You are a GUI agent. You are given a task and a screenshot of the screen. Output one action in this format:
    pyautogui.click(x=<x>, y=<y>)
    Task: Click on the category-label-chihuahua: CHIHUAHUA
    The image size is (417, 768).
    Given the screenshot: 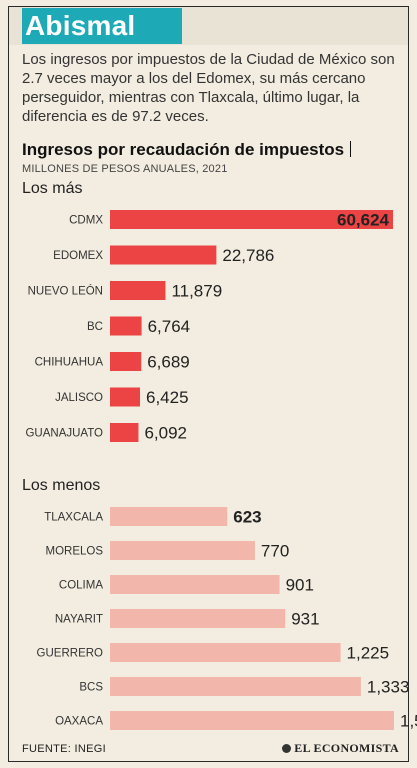 What is the action you would take?
    pyautogui.click(x=69, y=363)
    